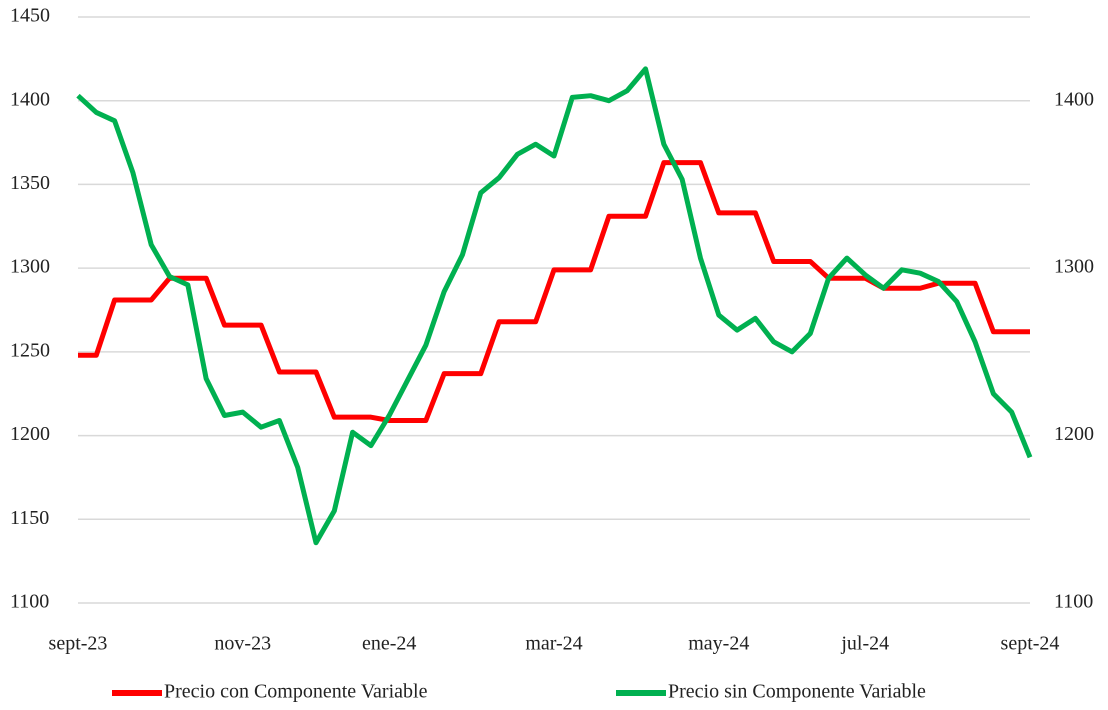 Image resolution: width=1108 pixels, height=710 pixels. Describe the element at coordinates (1074, 434) in the screenshot. I see `y2-tick-label: 1200` at that location.